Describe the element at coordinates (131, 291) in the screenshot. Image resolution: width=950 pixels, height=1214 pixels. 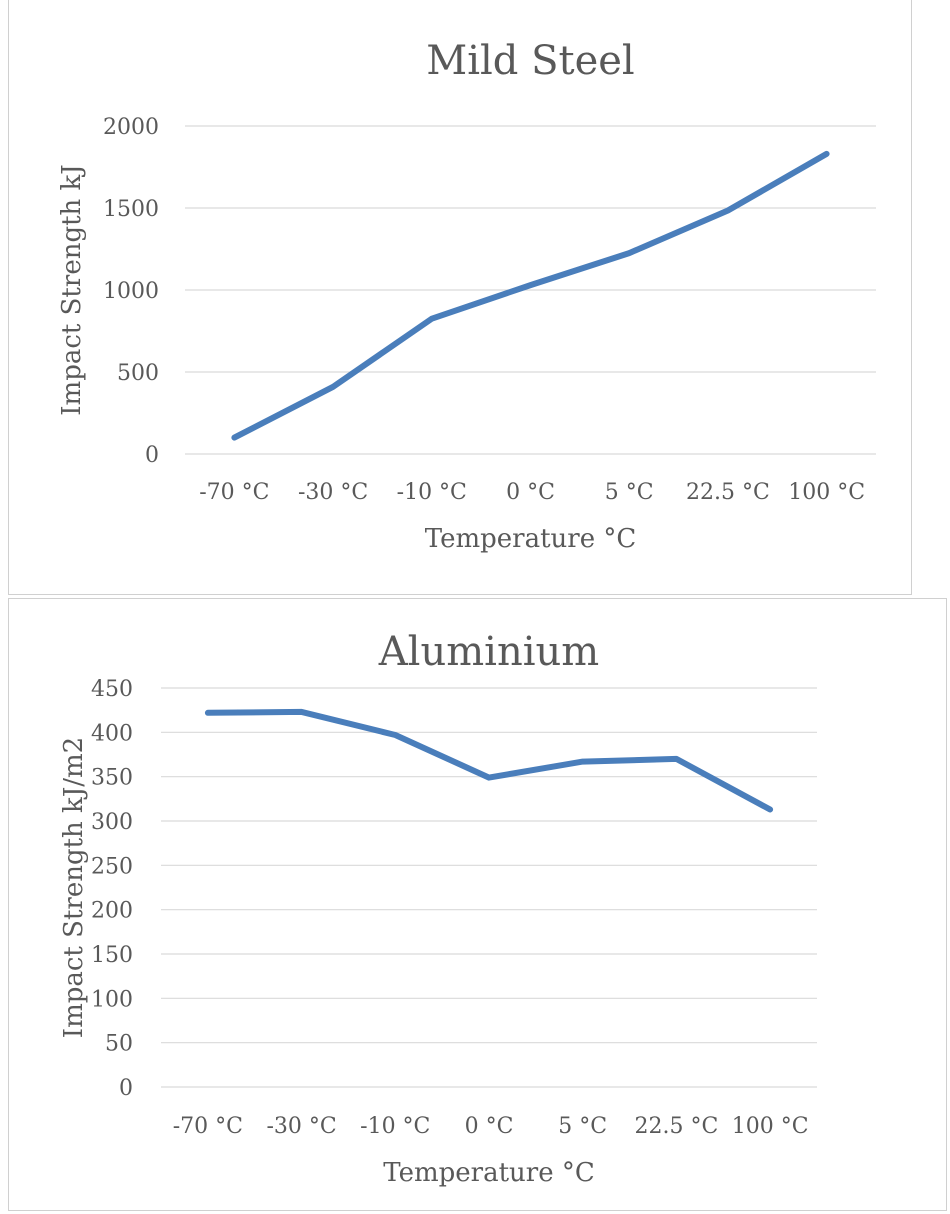
I see `y-tick-label: 1000` at that location.